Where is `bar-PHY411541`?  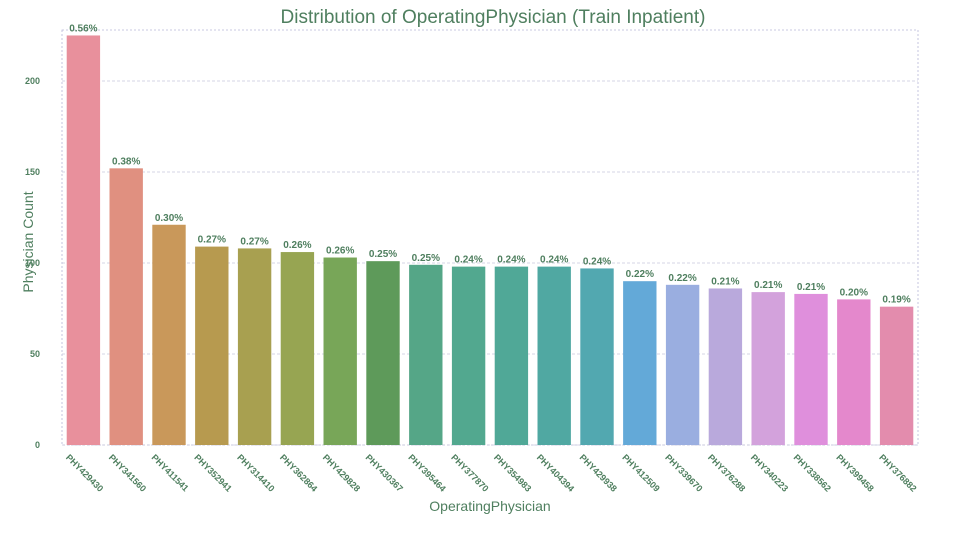 bar-PHY411541 is located at coordinates (169, 334).